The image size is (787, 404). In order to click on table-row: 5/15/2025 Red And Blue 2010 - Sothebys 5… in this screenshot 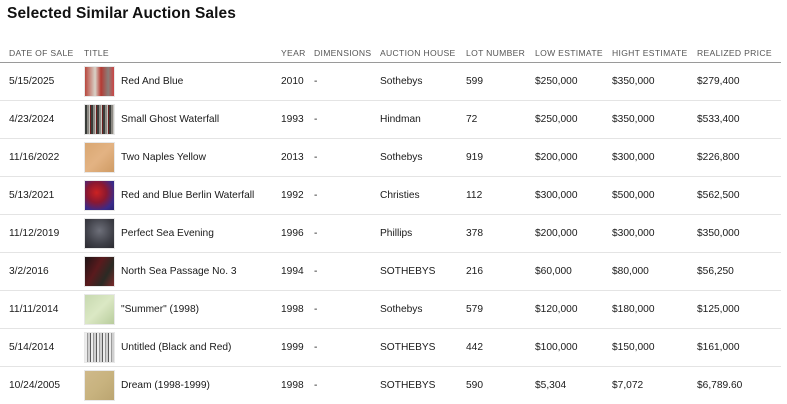, I will do `click(390, 81)`.